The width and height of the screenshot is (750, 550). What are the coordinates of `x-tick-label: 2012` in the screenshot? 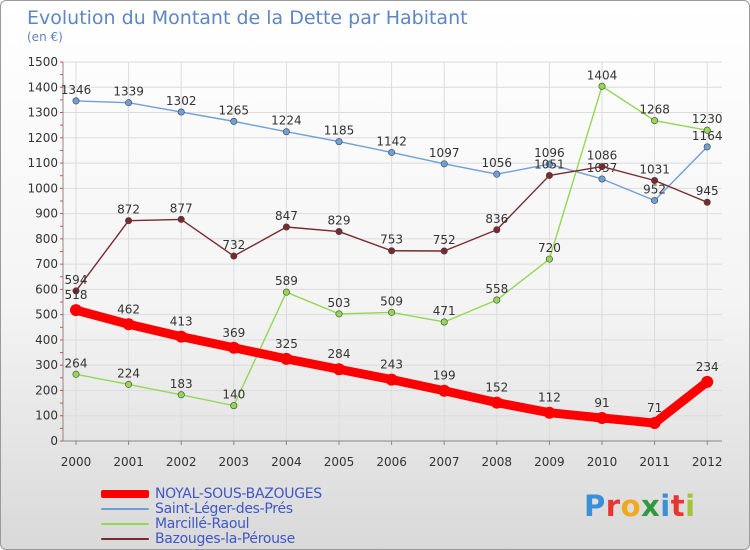 It's located at (707, 462).